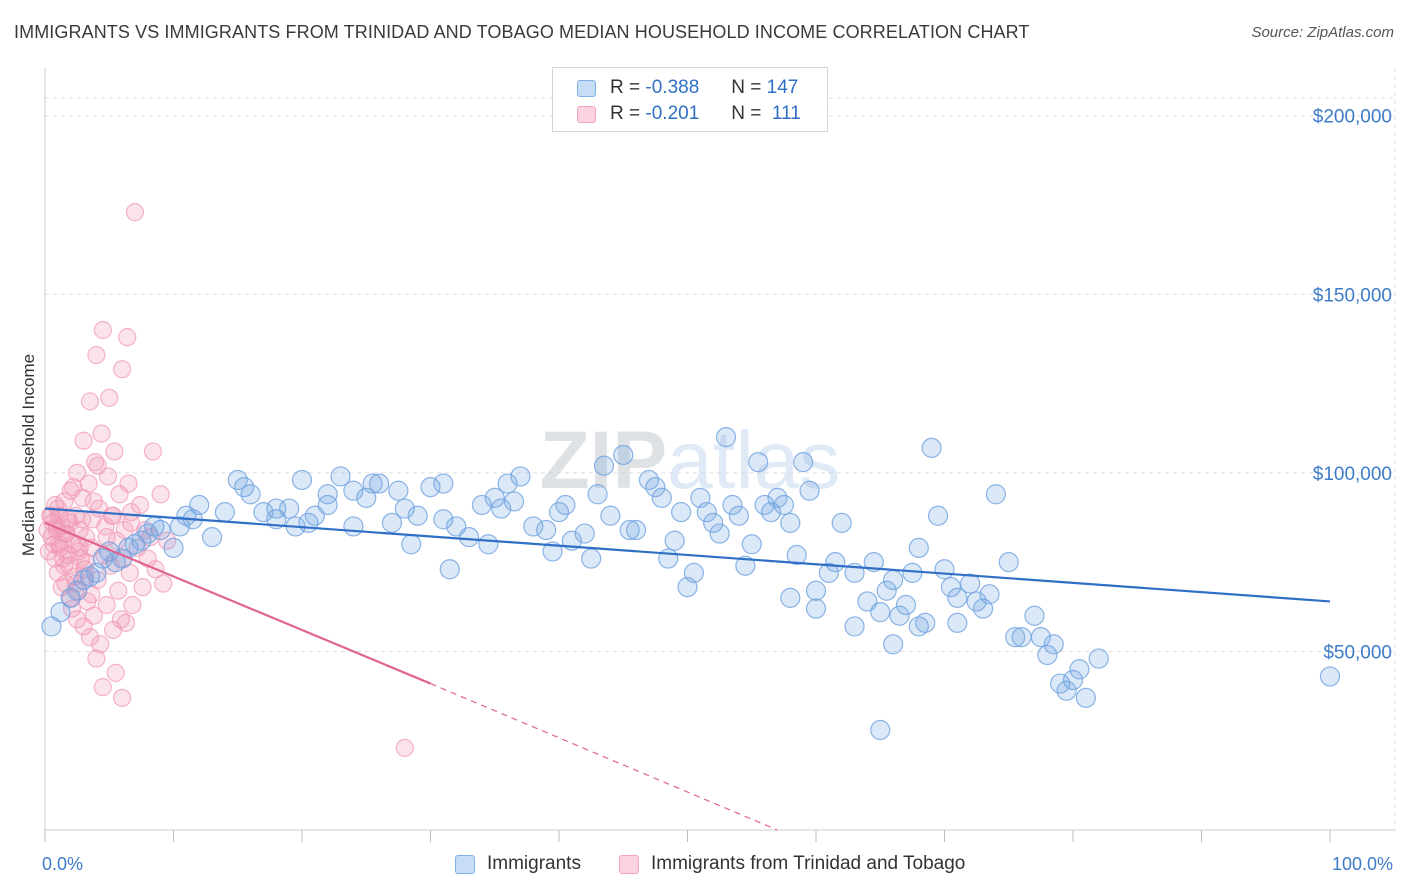 The width and height of the screenshot is (1406, 892). What do you see at coordinates (629, 864) in the screenshot?
I see `bottom-swatch-pink` at bounding box center [629, 864].